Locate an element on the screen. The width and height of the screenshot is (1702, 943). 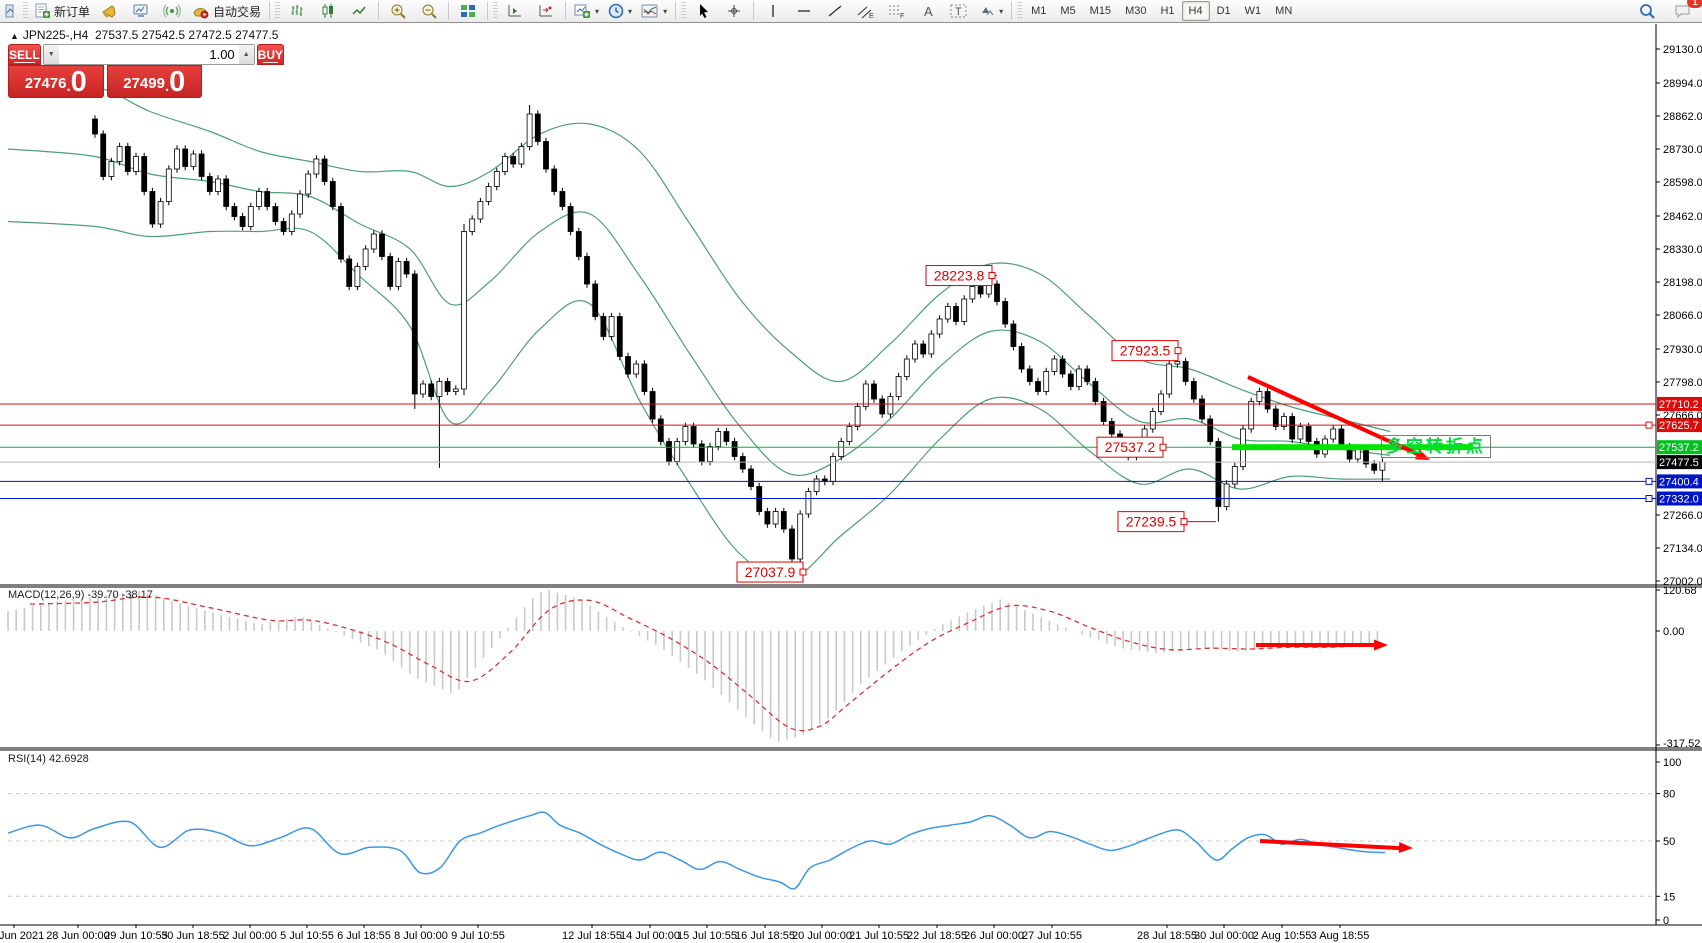
chart-shift-button is located at coordinates (515, 11).